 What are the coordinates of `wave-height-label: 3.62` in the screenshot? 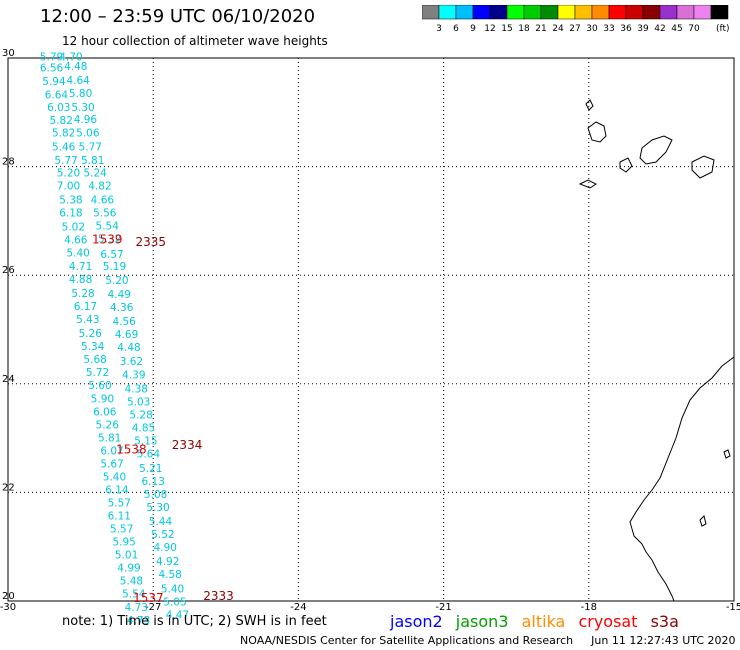 It's located at (131, 362).